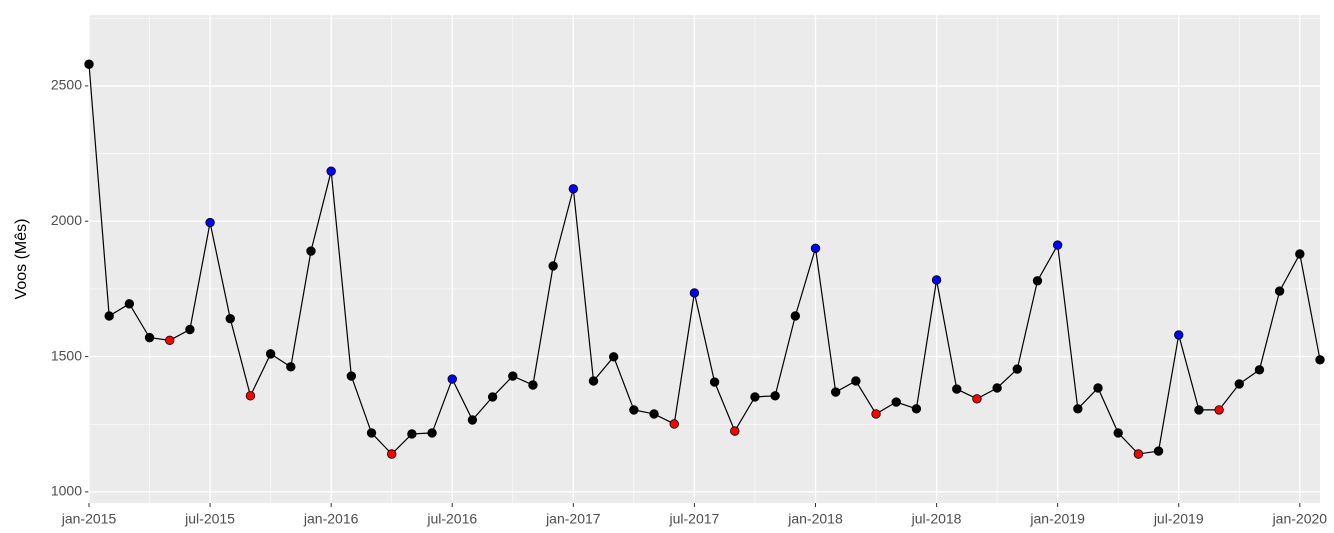 This screenshot has height=533, width=1334. What do you see at coordinates (66, 220) in the screenshot?
I see `y-tick-label: 2000` at bounding box center [66, 220].